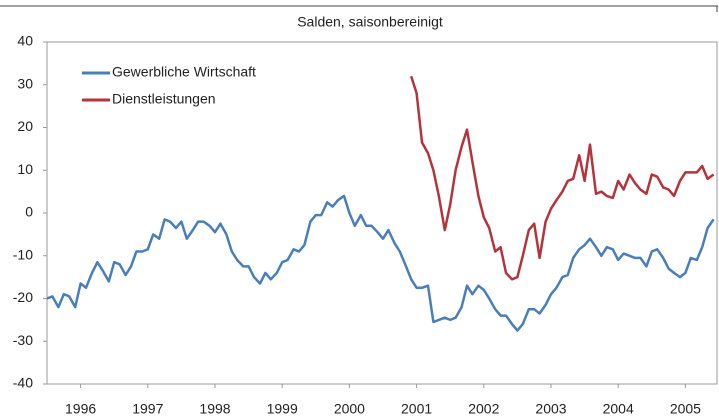 This screenshot has width=719, height=416. Describe the element at coordinates (214, 408) in the screenshot. I see `x-tick-label: 1998` at that location.